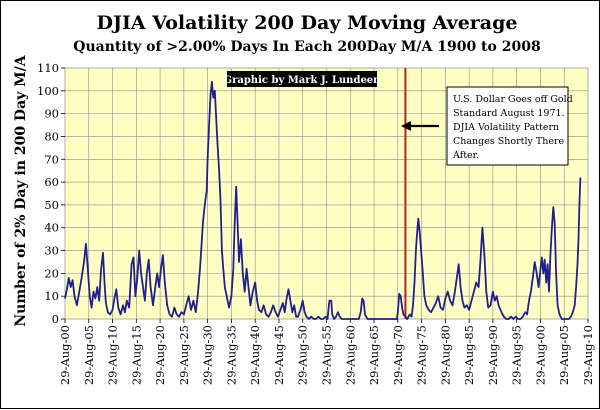  I want to click on credit-label: Graphic by Mark J. Lundeen, so click(303, 79).